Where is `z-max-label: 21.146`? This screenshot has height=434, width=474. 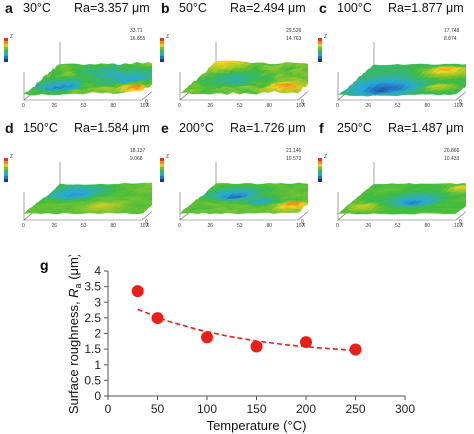 z-max-label: 21.146 is located at coordinates (294, 151).